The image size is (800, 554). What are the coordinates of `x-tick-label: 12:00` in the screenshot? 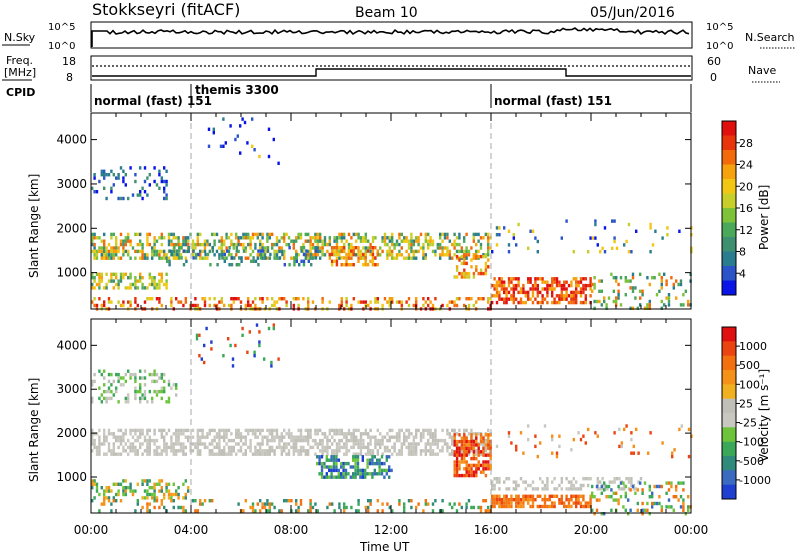 It's located at (391, 530).